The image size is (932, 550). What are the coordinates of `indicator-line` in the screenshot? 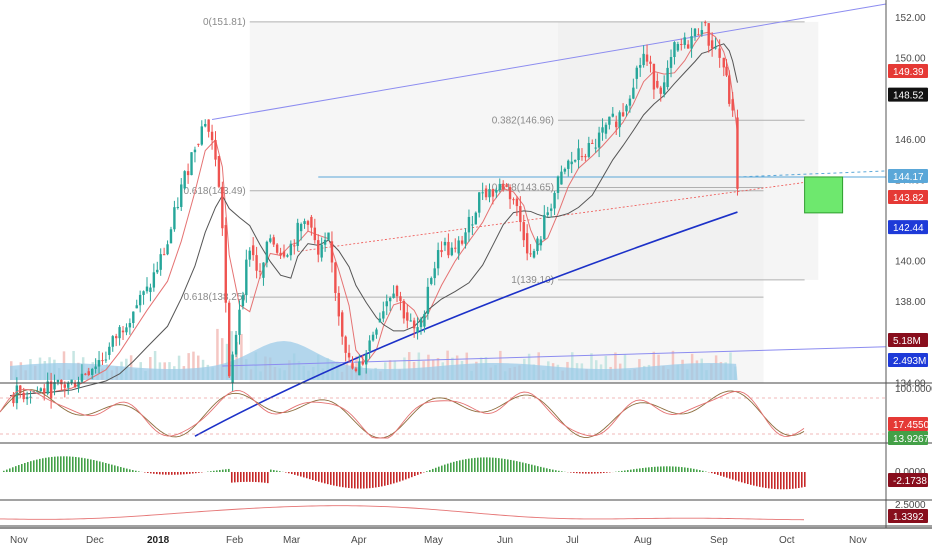 It's located at (402, 513).